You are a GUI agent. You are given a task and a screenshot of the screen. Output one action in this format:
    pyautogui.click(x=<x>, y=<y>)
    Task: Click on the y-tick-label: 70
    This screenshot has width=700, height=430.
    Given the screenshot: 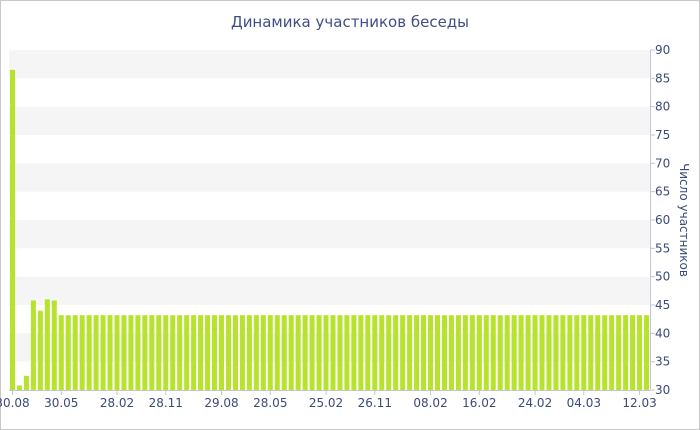 What is the action you would take?
    pyautogui.click(x=662, y=163)
    